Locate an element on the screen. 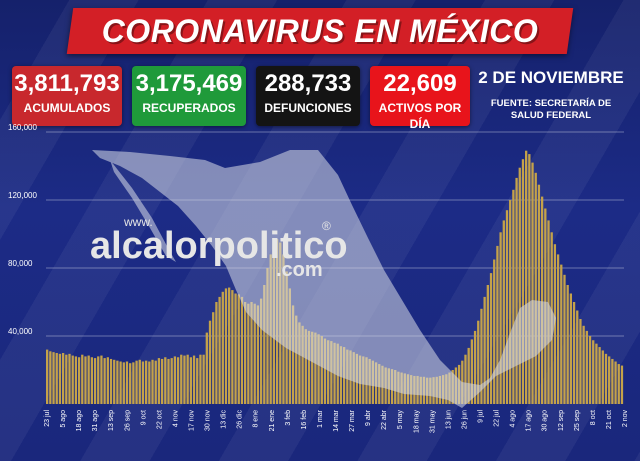  y-axis-ticks: 40,000 80,000 120,000 160,000 is located at coordinates (22, 229).